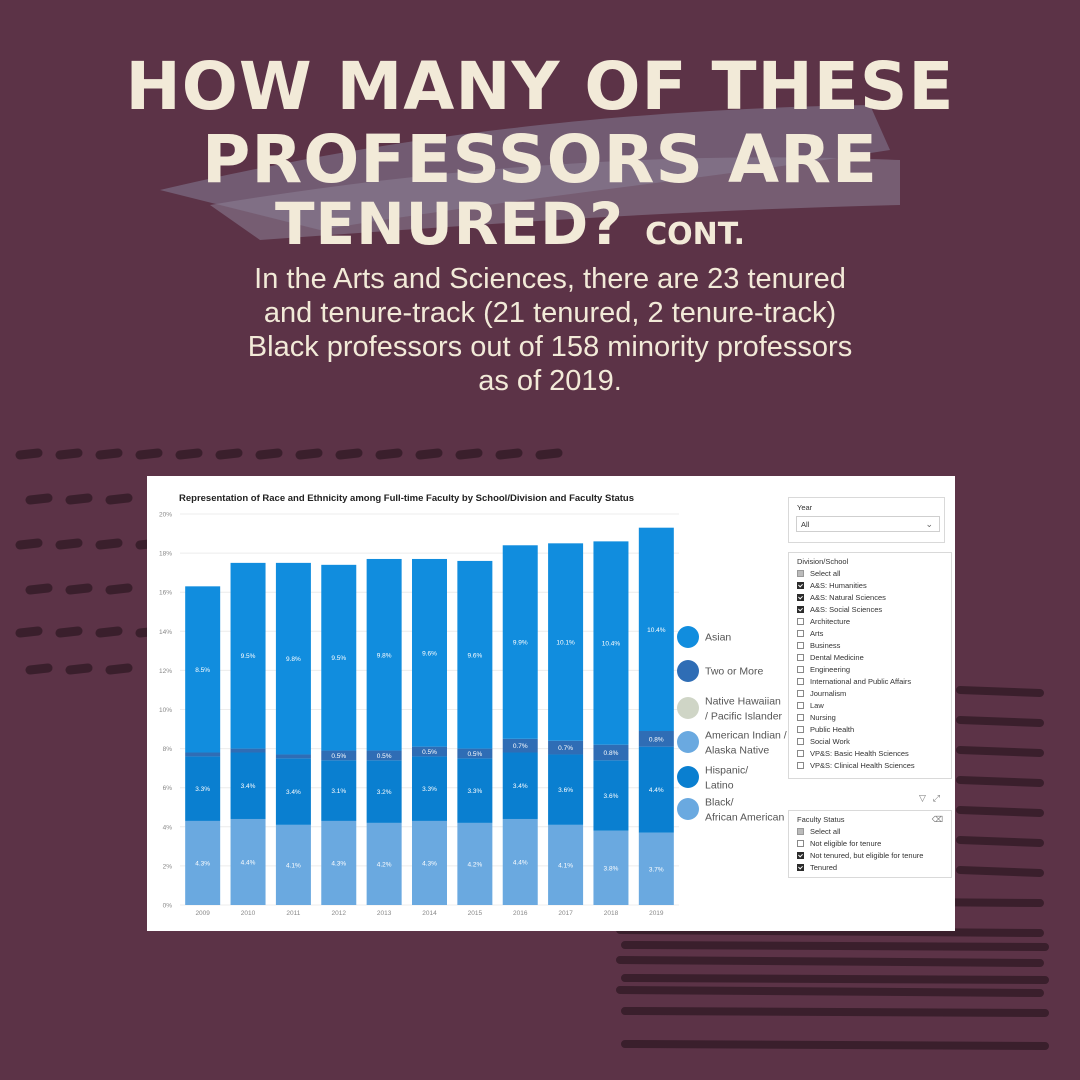  I want to click on division-option: Dental Medicine, so click(830, 658).